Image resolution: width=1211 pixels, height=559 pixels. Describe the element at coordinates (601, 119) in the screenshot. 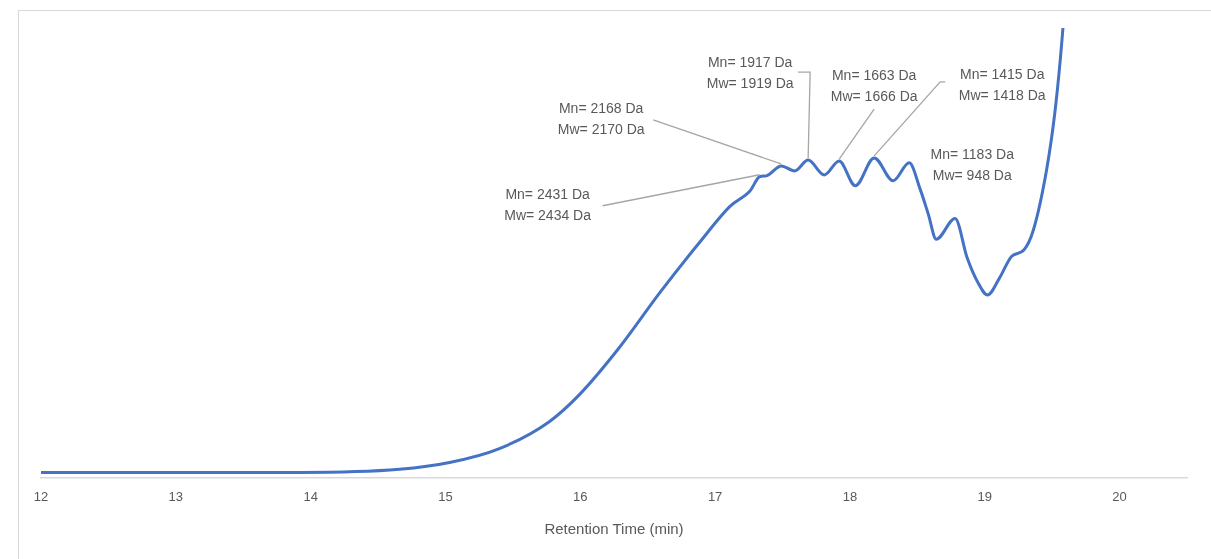

I see `annotation: Mn= 2168 Da Mw= 2170 Da` at that location.